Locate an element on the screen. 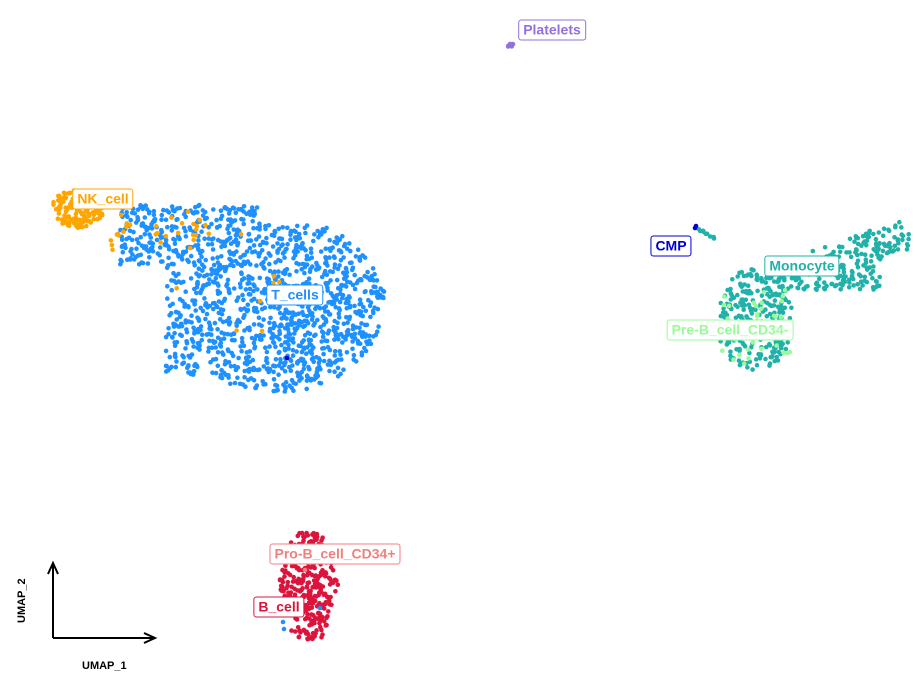 Image resolution: width=918 pixels, height=688 pixels. y-axis-label: UMAP_2 is located at coordinates (22, 600).